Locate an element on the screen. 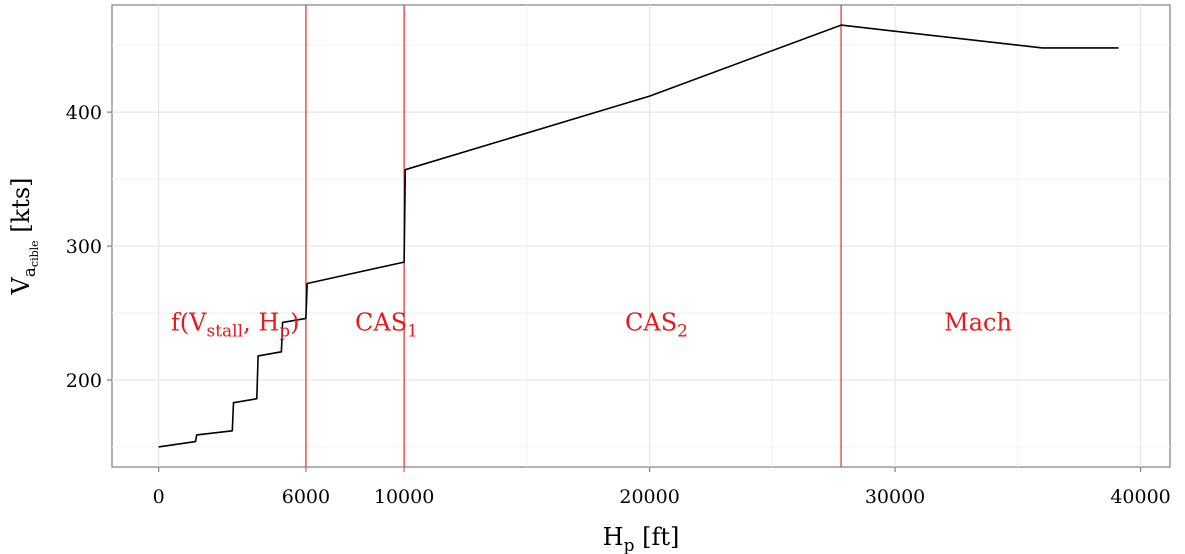  x-tick-label-5: 40000 is located at coordinates (1140, 497).